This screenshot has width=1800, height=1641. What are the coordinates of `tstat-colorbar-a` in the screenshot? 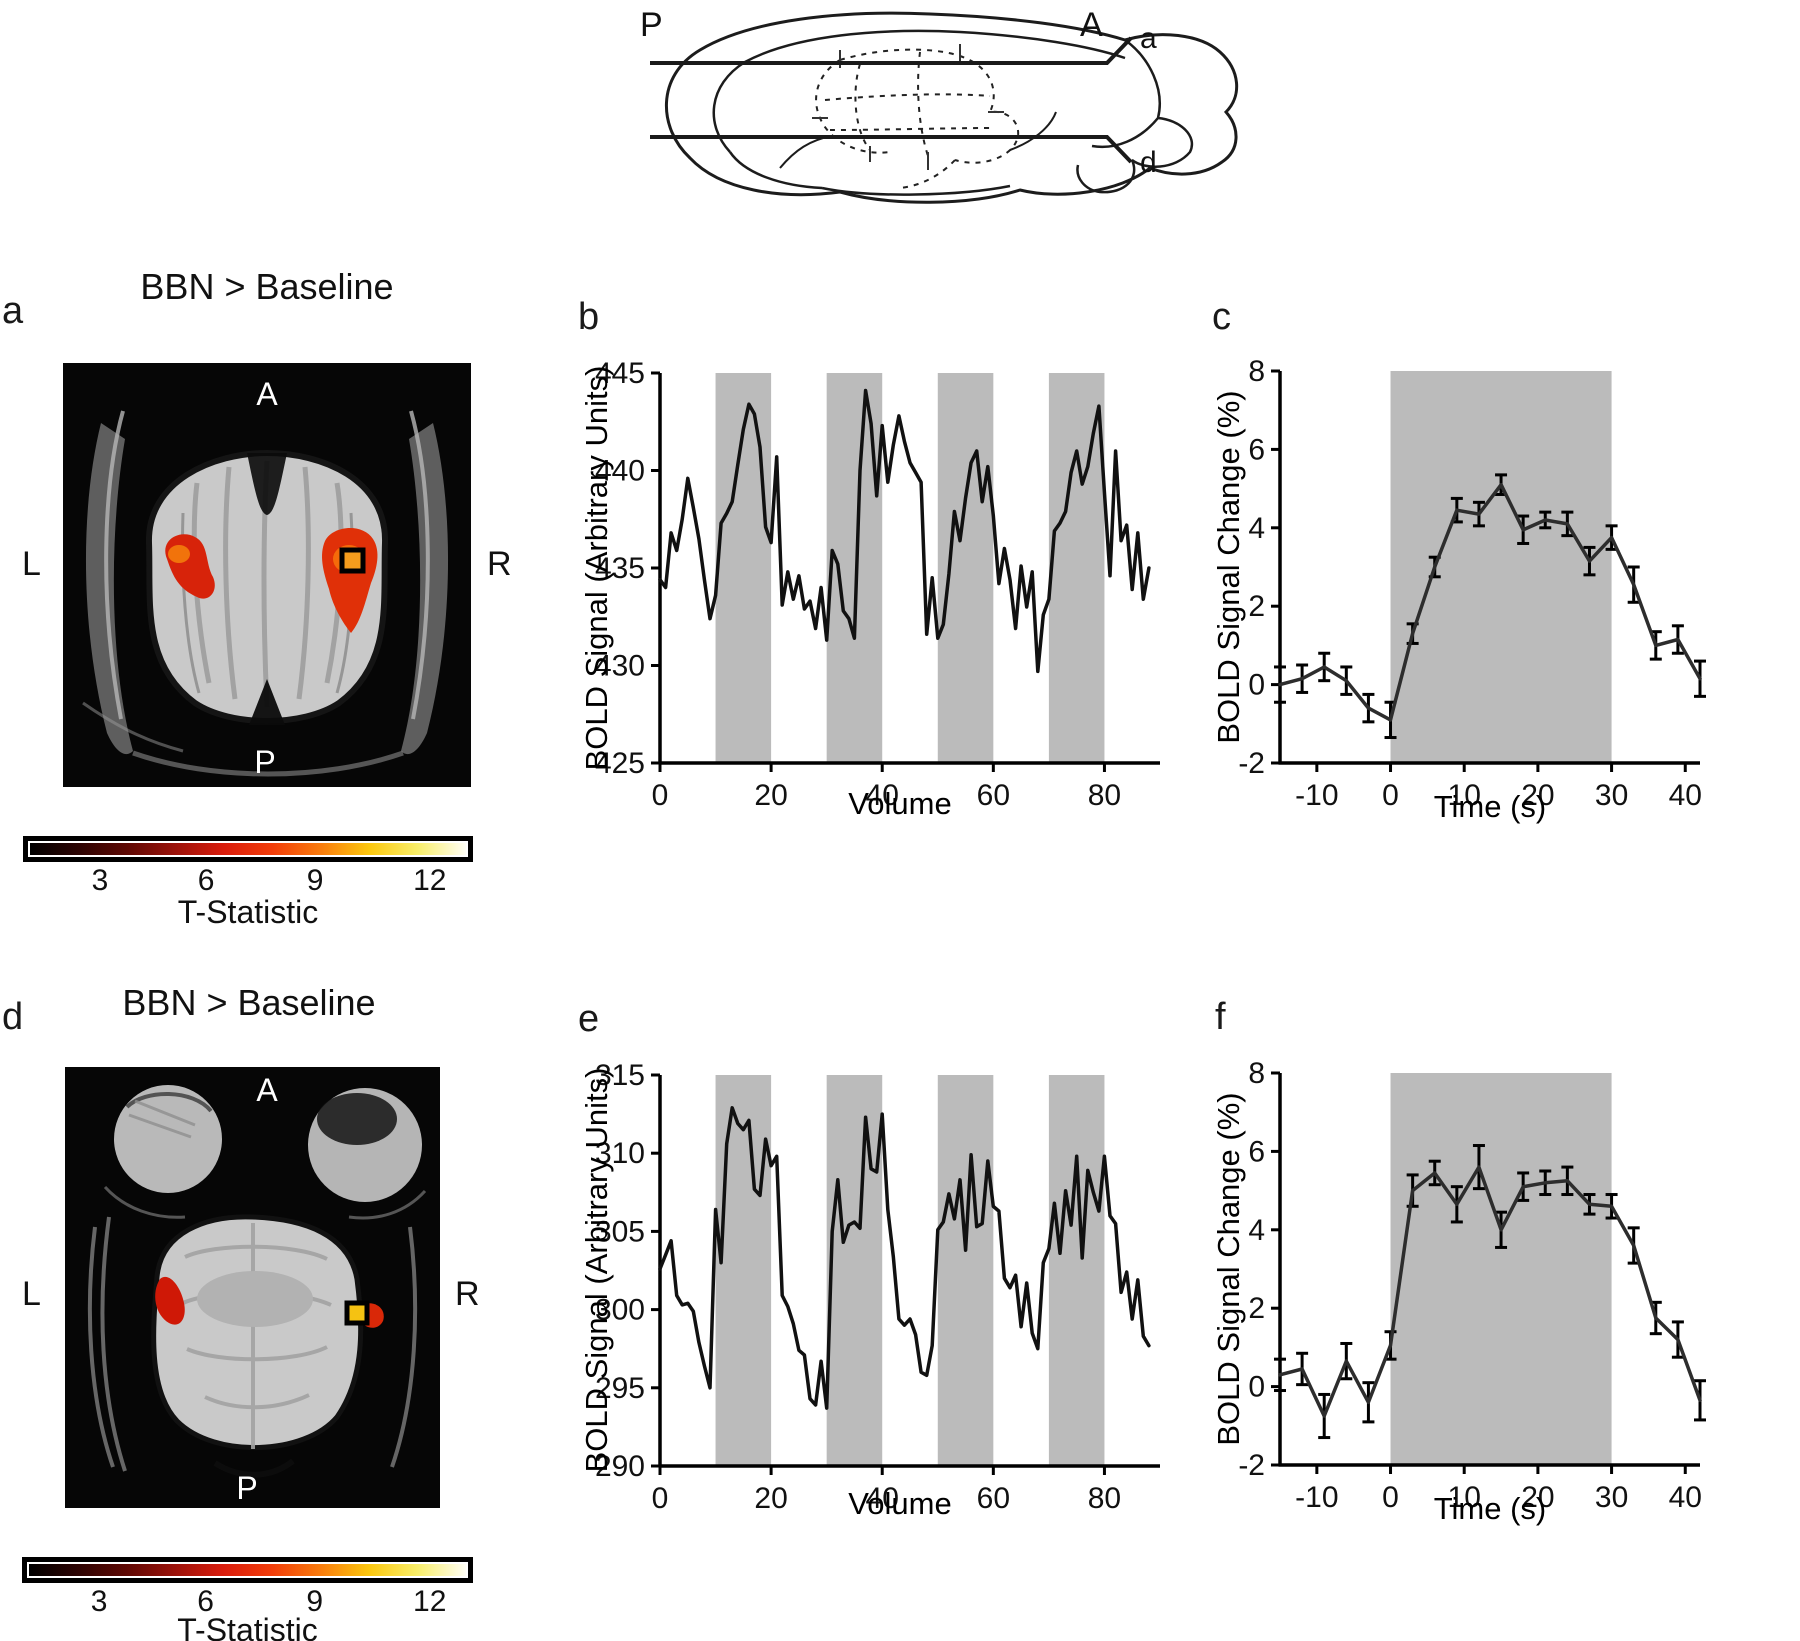 It's located at (248, 849).